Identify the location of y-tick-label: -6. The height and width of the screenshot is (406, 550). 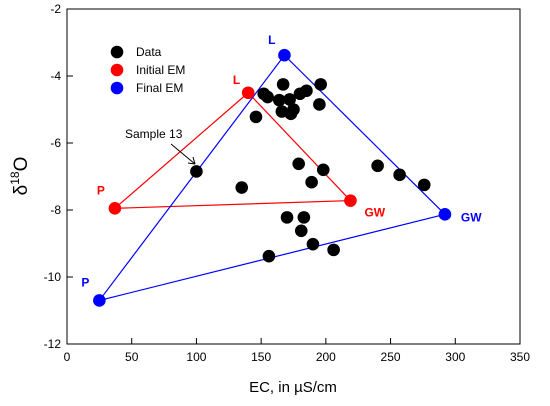
(55, 143).